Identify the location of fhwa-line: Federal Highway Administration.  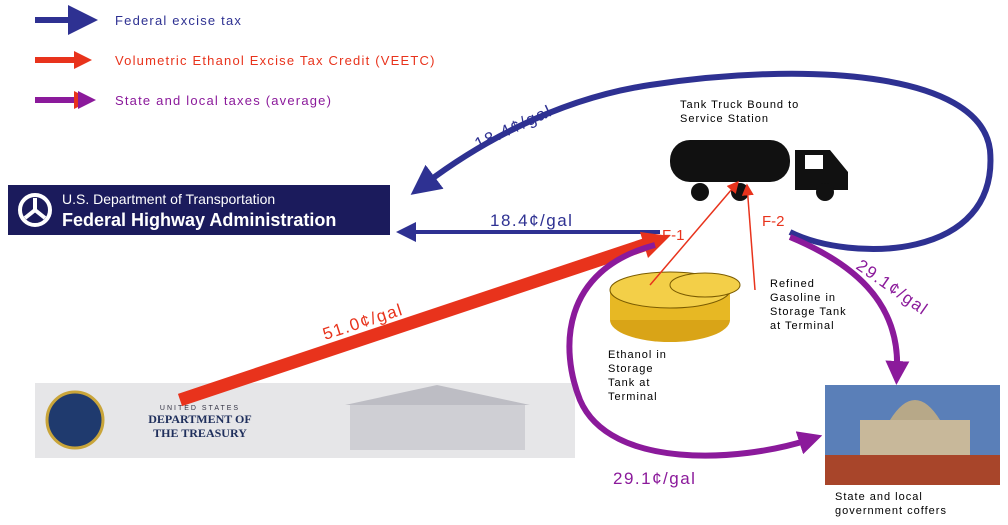
(199, 220).